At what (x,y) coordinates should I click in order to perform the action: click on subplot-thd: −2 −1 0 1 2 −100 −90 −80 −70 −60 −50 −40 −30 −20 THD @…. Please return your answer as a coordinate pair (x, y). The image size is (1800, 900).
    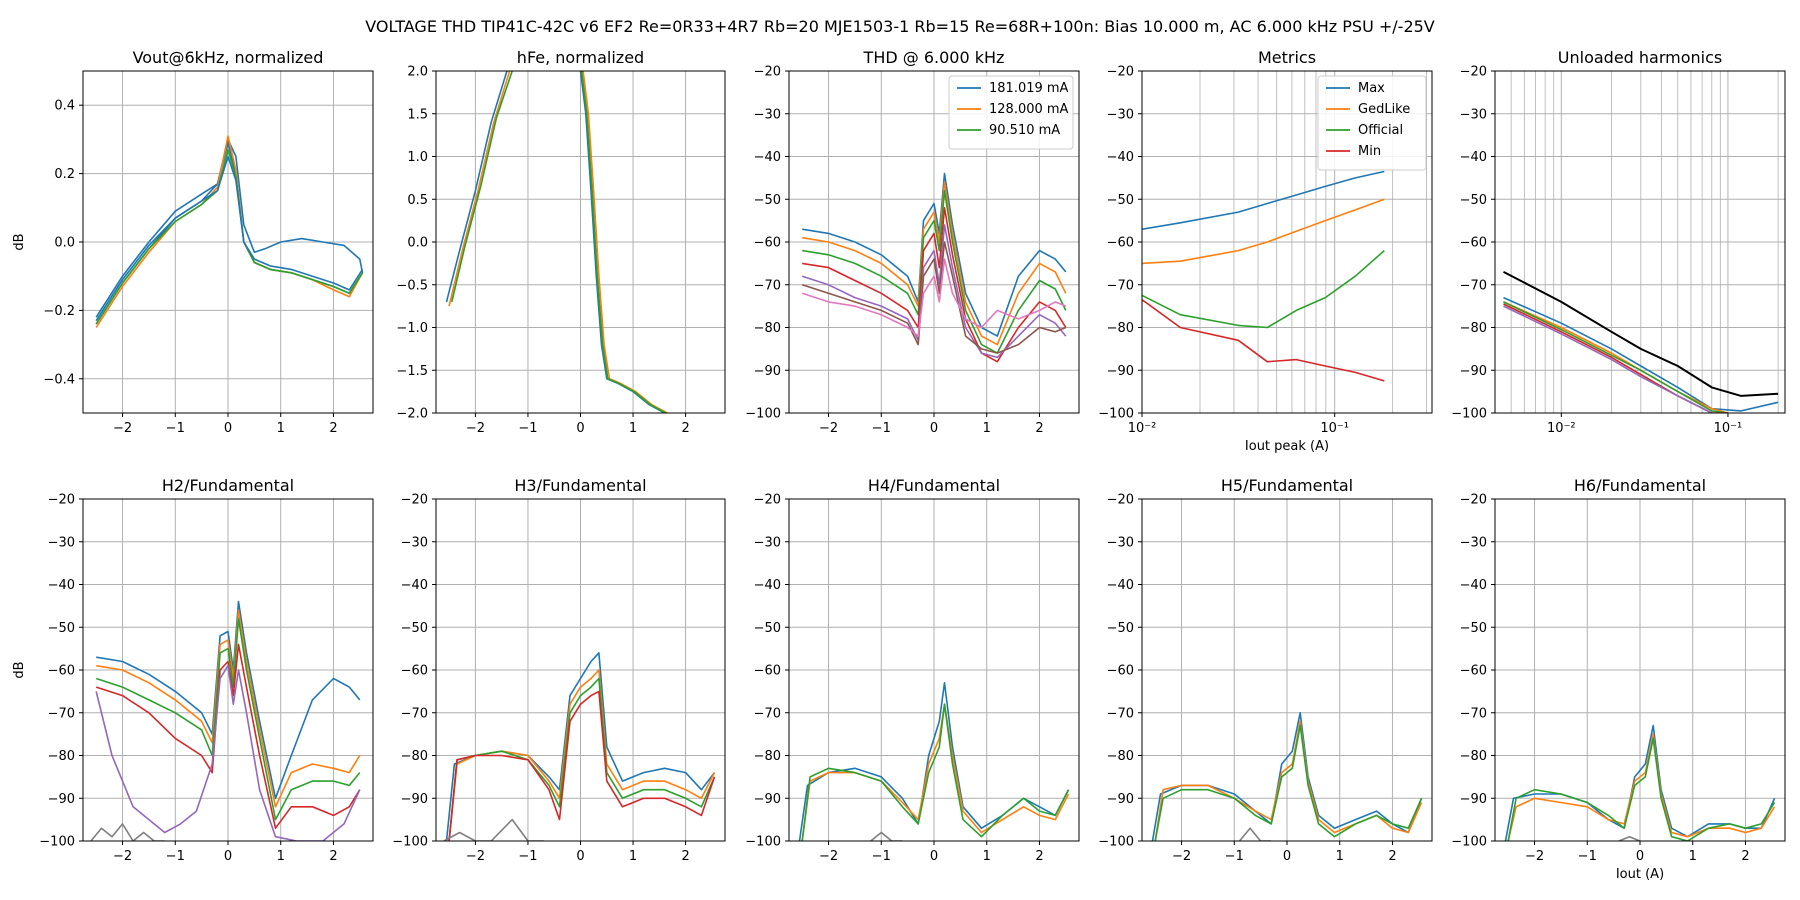
    Looking at the image, I should click on (912, 242).